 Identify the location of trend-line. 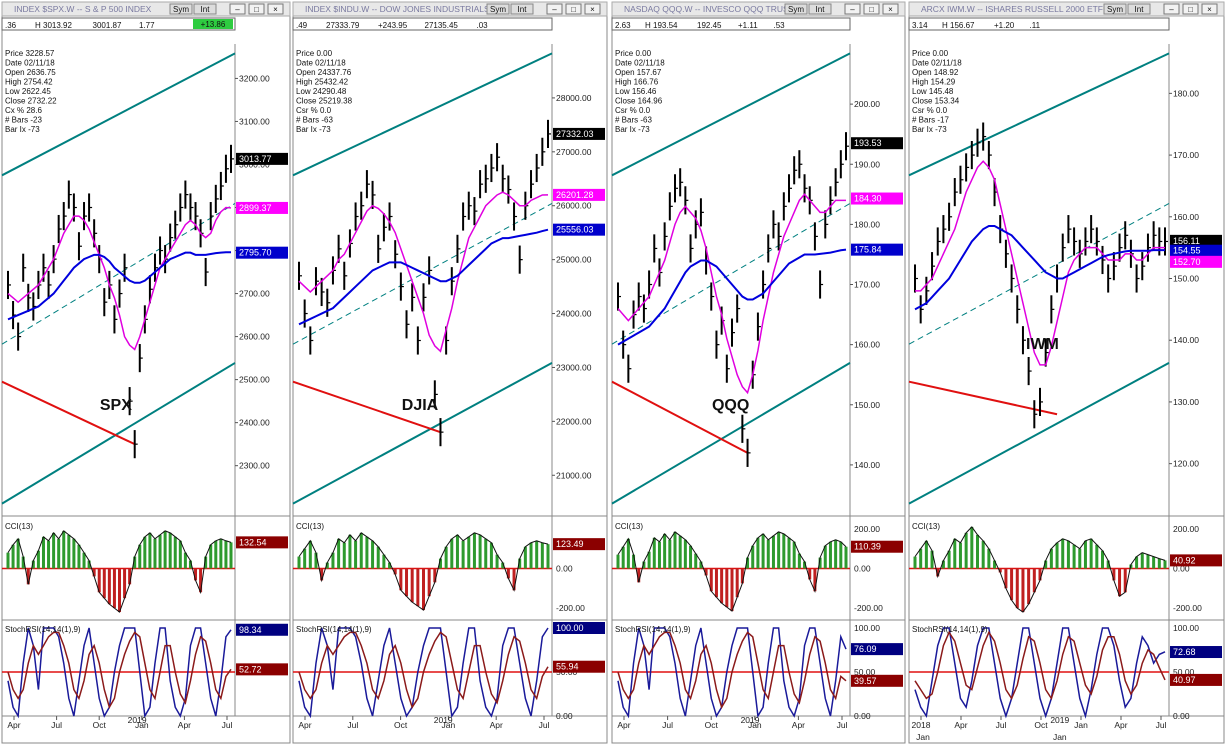
(366, 407).